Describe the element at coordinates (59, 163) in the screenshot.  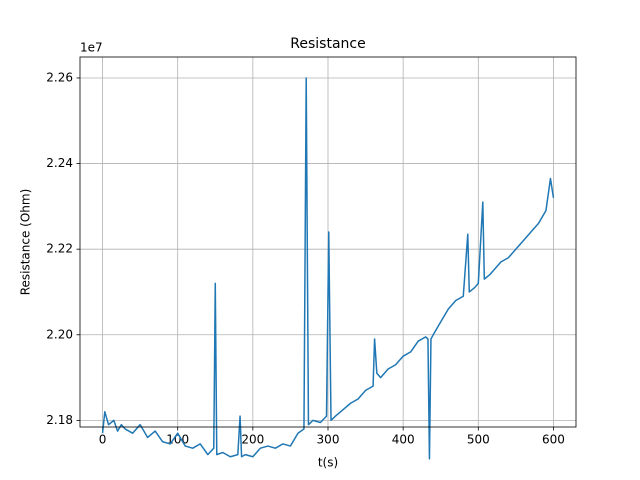
I see `y-tick-label: 2.24` at that location.